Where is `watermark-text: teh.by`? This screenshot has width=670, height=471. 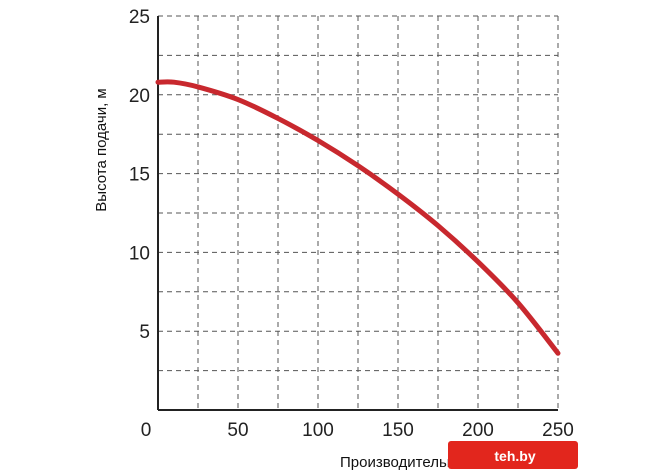
watermark-text: teh.by is located at coordinates (514, 456).